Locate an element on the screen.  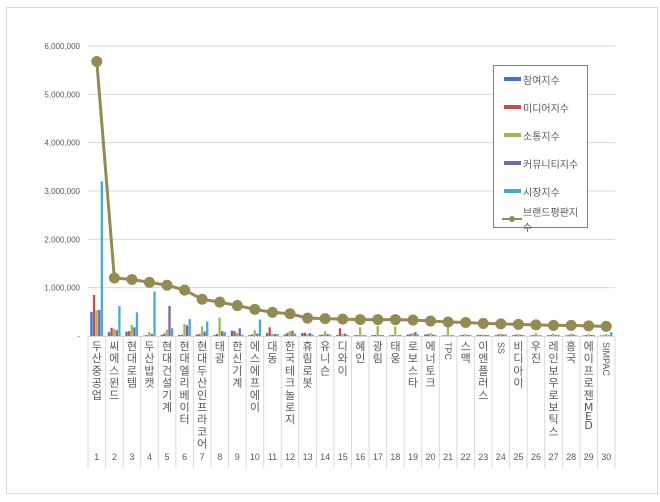
svg-text: 두 is located at coordinates (97, 346).